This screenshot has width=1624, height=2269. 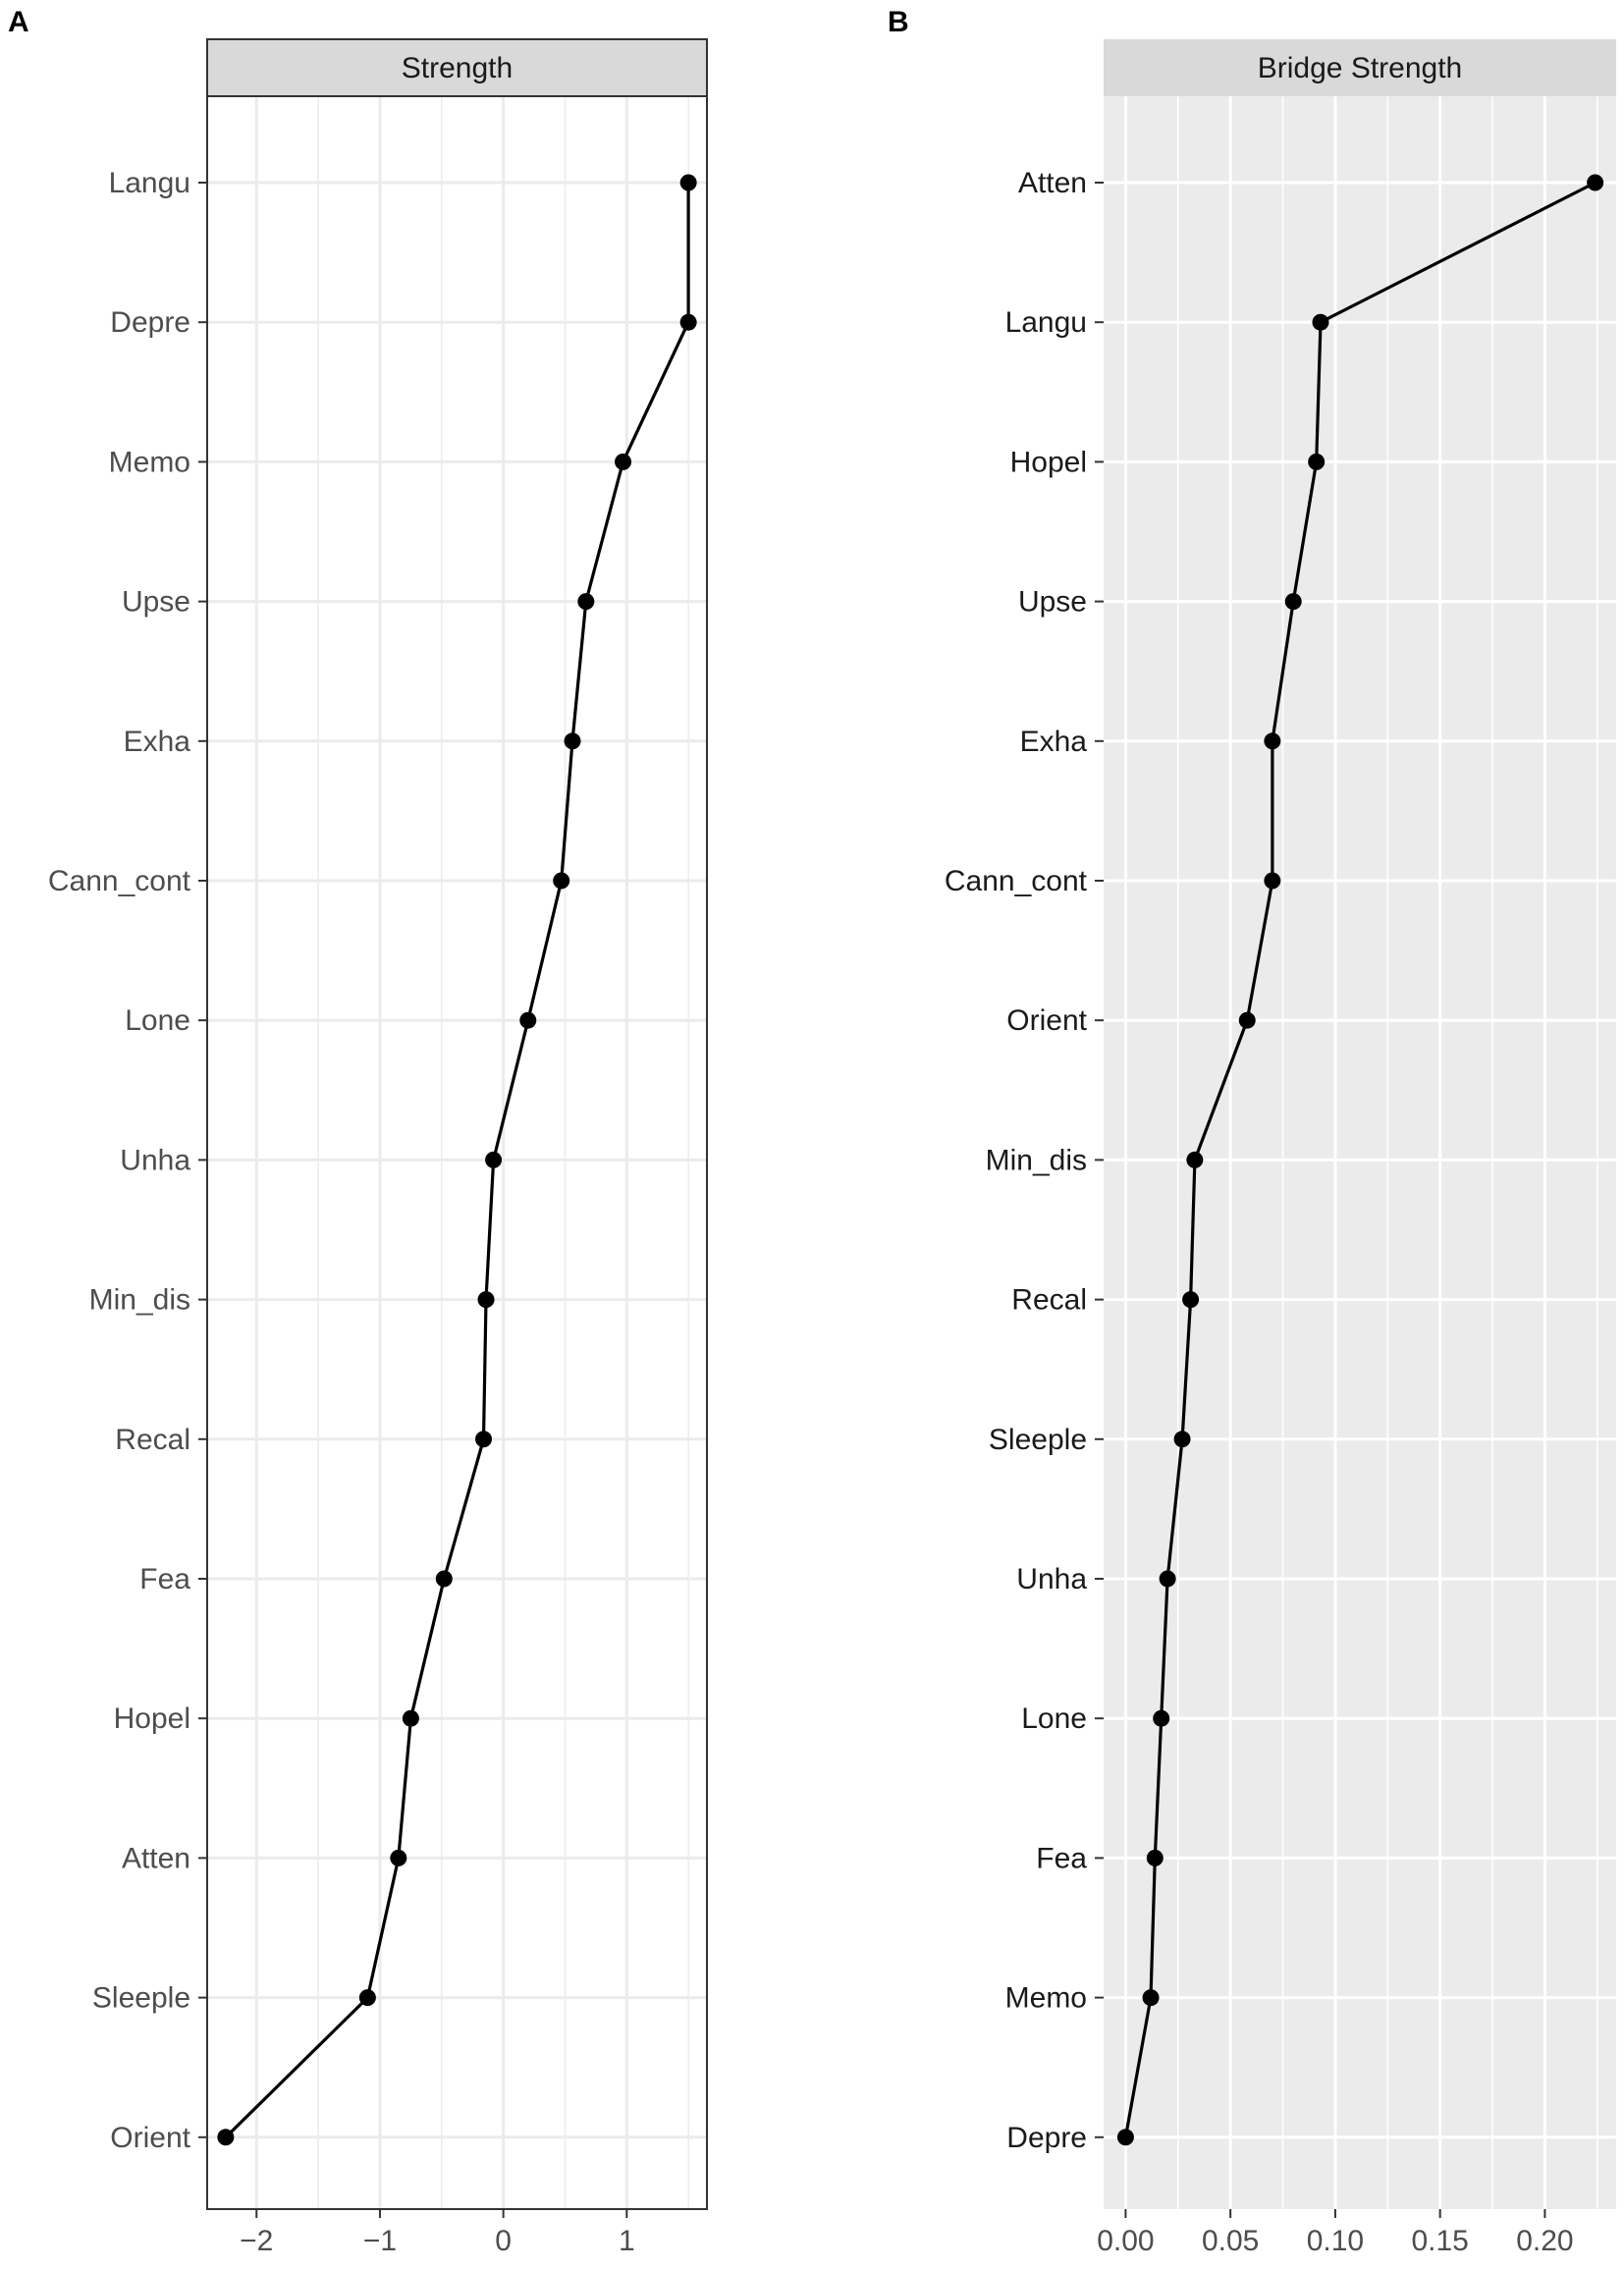 What do you see at coordinates (1230, 2241) in the screenshot?
I see `x-tick-label: 0.05` at bounding box center [1230, 2241].